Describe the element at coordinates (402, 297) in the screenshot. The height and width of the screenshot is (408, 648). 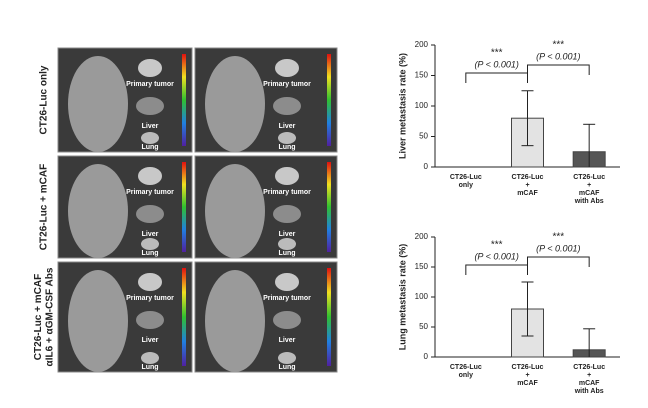
I see `y-axis-label: Lung metastasis rate (%)` at that location.